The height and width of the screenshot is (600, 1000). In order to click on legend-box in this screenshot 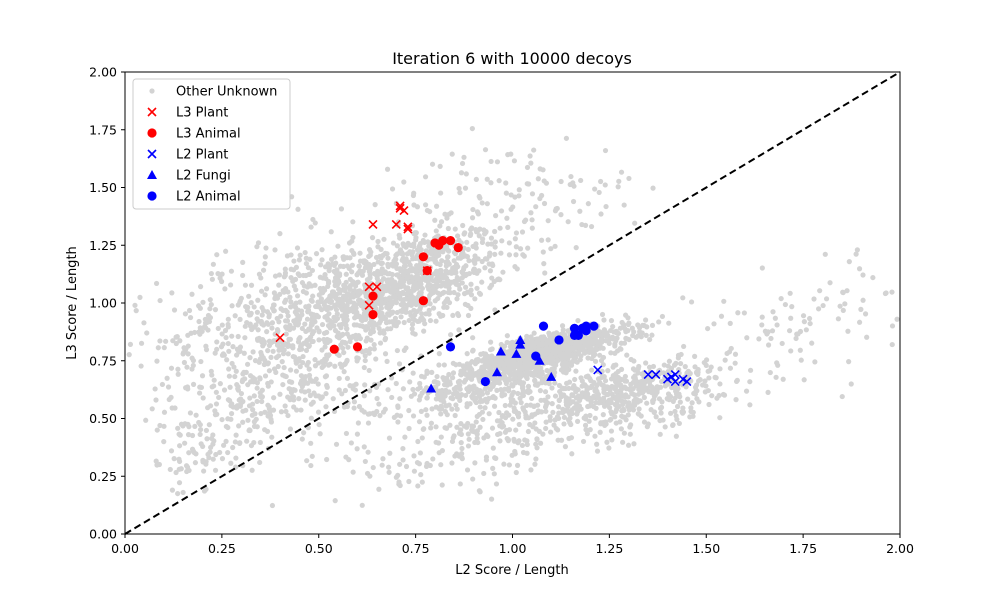, I will do `click(211, 144)`.